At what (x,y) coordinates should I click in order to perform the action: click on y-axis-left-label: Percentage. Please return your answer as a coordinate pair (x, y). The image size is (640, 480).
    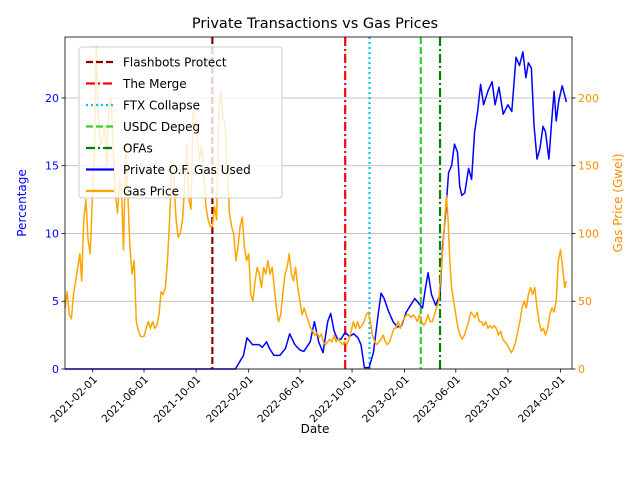
    Looking at the image, I should click on (22, 203).